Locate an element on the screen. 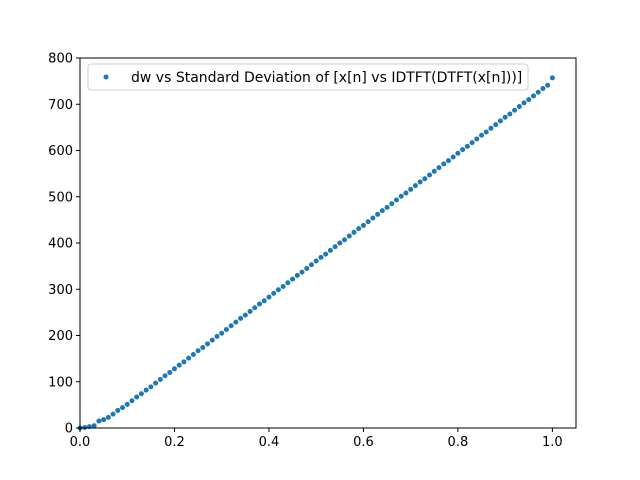 The width and height of the screenshot is (640, 480). legend-box is located at coordinates (308, 77).